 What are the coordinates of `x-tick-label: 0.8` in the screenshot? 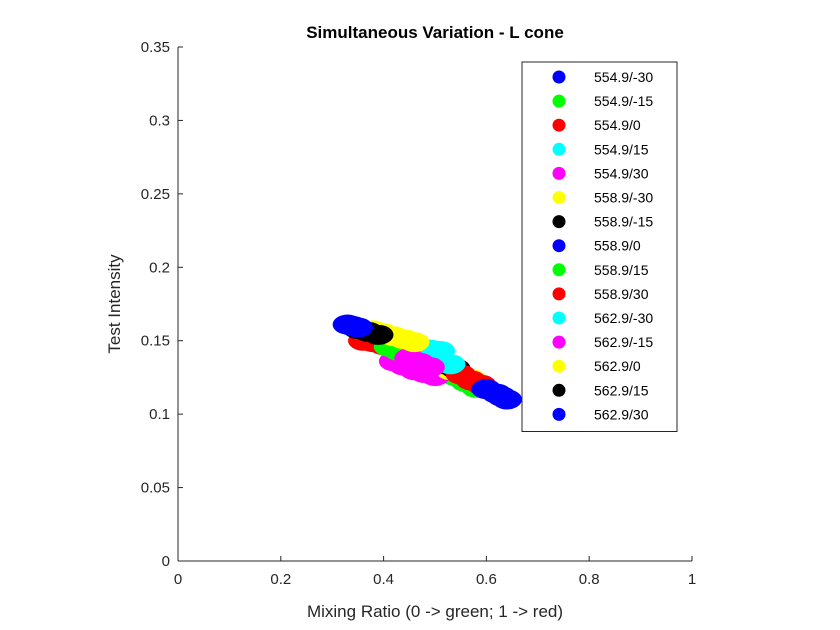 It's located at (589, 579).